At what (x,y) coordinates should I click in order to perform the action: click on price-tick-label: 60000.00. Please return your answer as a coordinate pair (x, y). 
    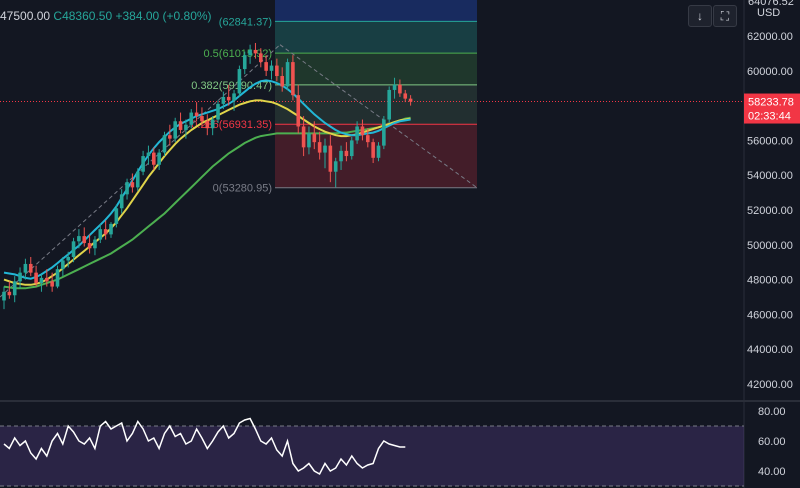
    Looking at the image, I should click on (770, 72).